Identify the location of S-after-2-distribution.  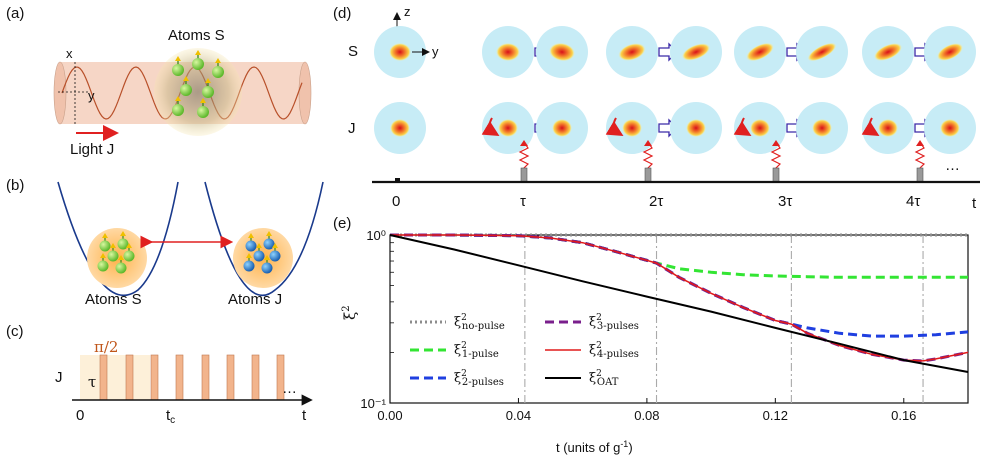
(696, 52).